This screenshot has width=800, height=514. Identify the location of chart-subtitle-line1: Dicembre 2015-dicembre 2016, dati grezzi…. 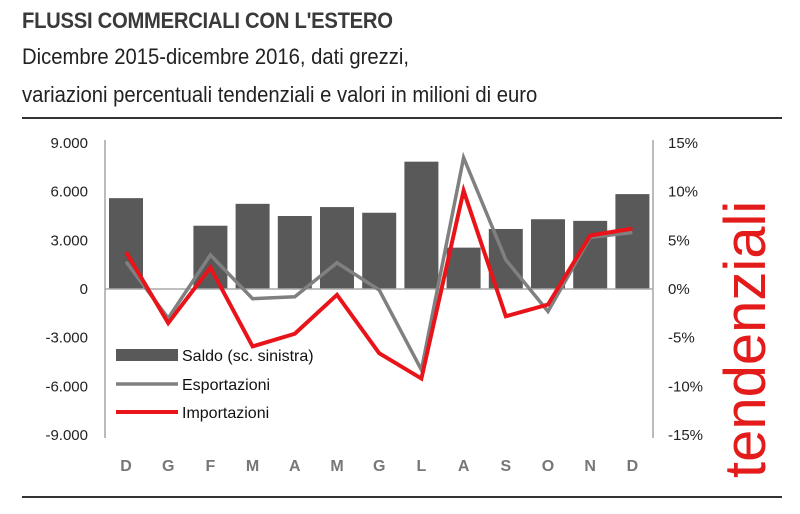
(216, 56).